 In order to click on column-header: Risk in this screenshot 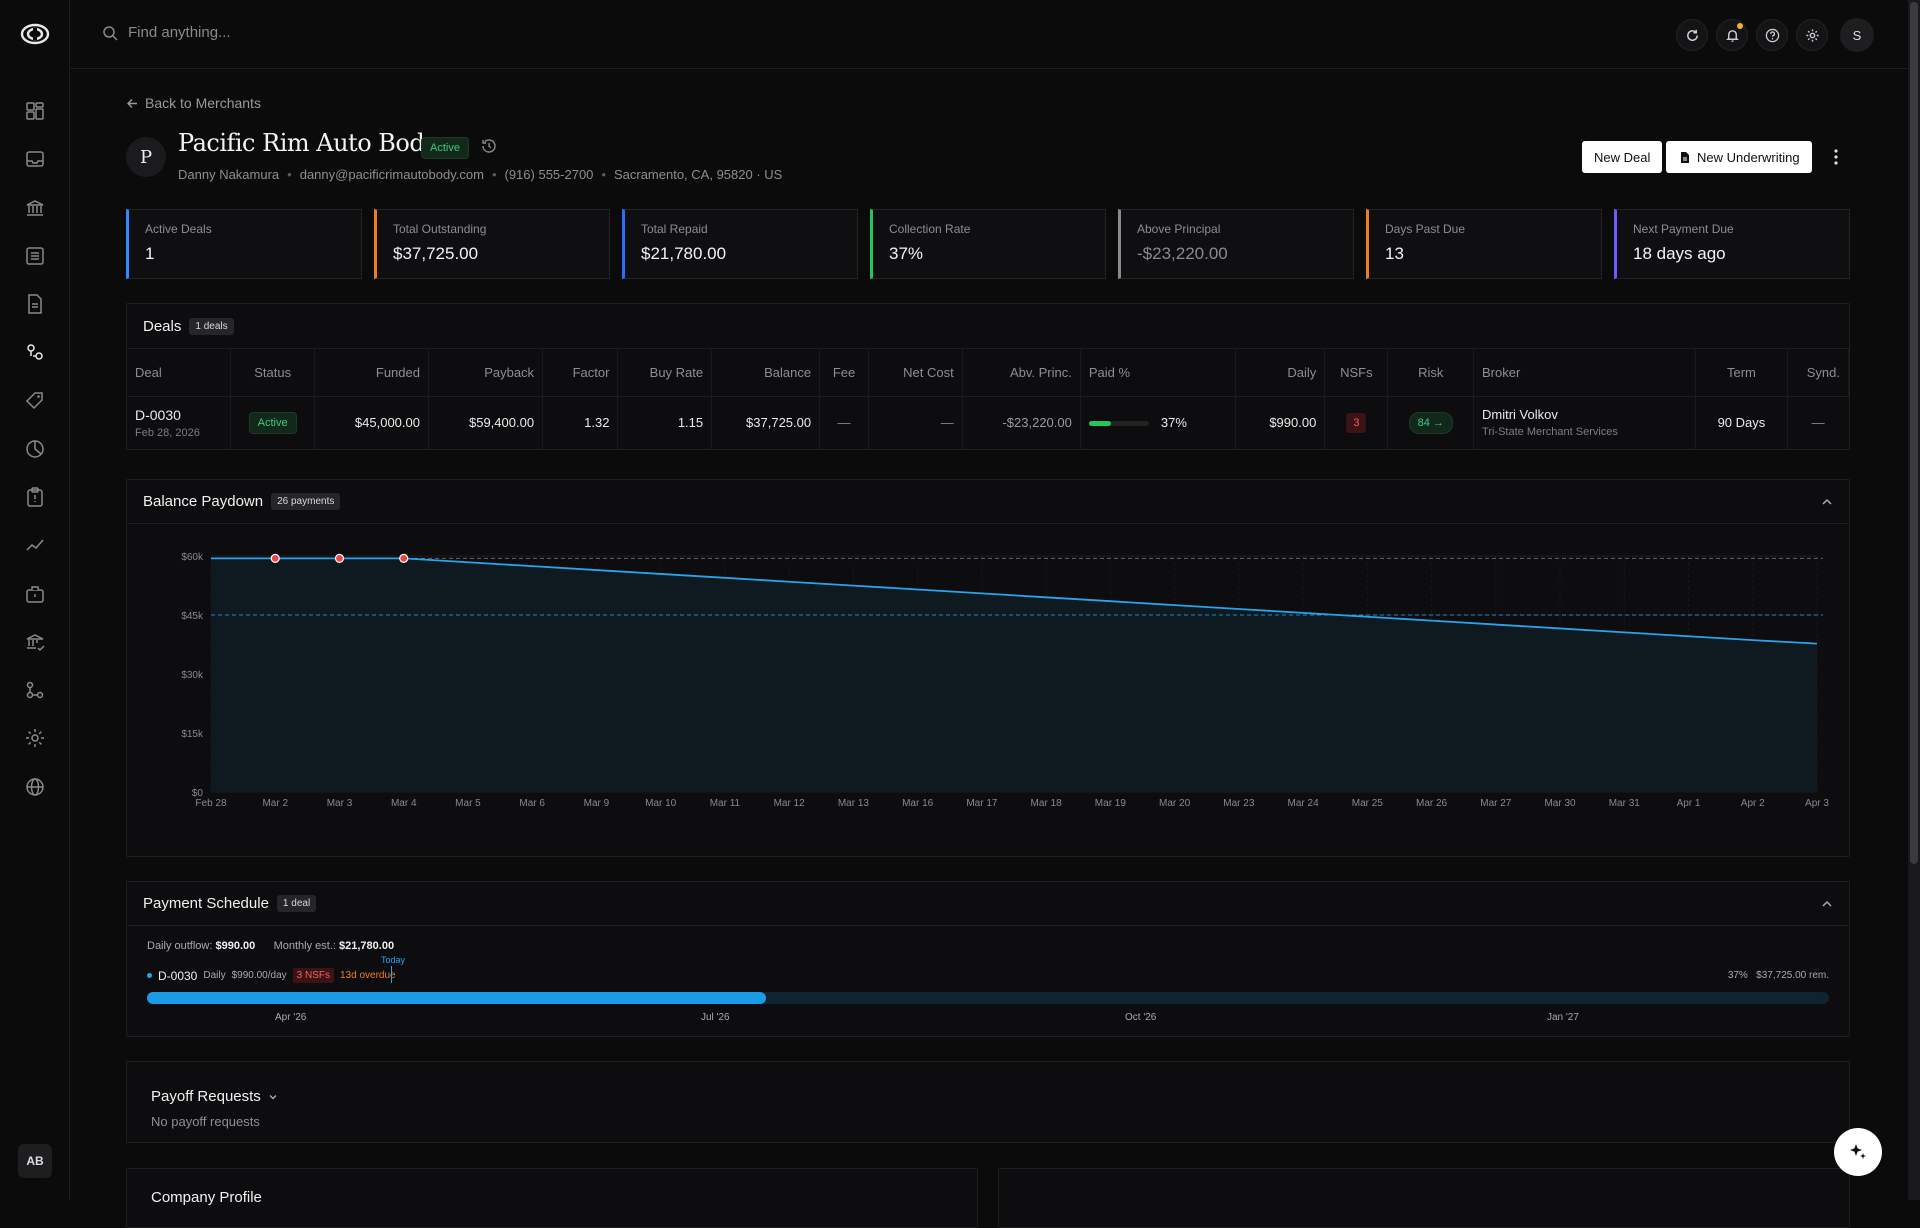, I will do `click(1431, 372)`.